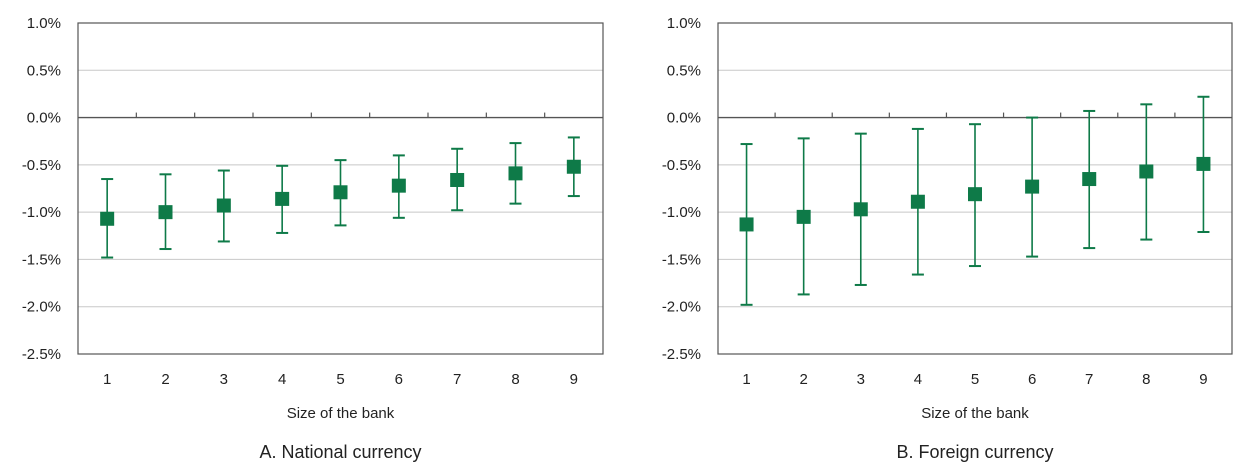 The image size is (1234, 470). Describe the element at coordinates (340, 452) in the screenshot. I see `chart-title: A. National currency` at that location.